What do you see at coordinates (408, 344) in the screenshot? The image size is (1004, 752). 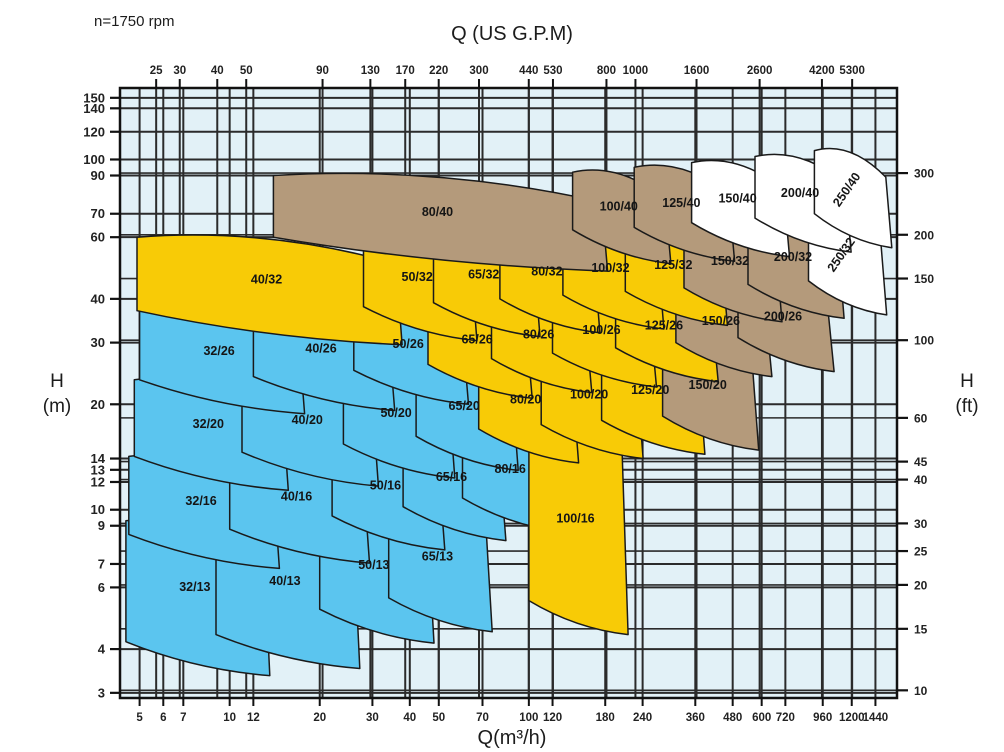 I see `pump-region-label: 50/26` at bounding box center [408, 344].